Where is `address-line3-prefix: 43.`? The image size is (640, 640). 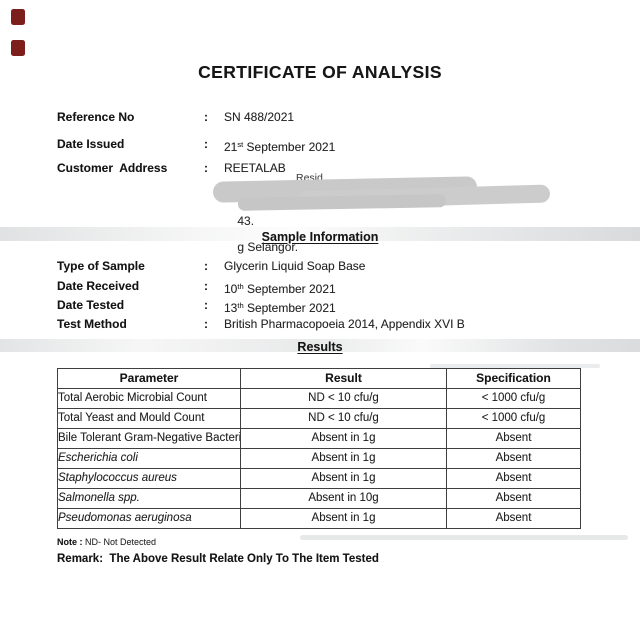 address-line3-prefix: 43. is located at coordinates (246, 221).